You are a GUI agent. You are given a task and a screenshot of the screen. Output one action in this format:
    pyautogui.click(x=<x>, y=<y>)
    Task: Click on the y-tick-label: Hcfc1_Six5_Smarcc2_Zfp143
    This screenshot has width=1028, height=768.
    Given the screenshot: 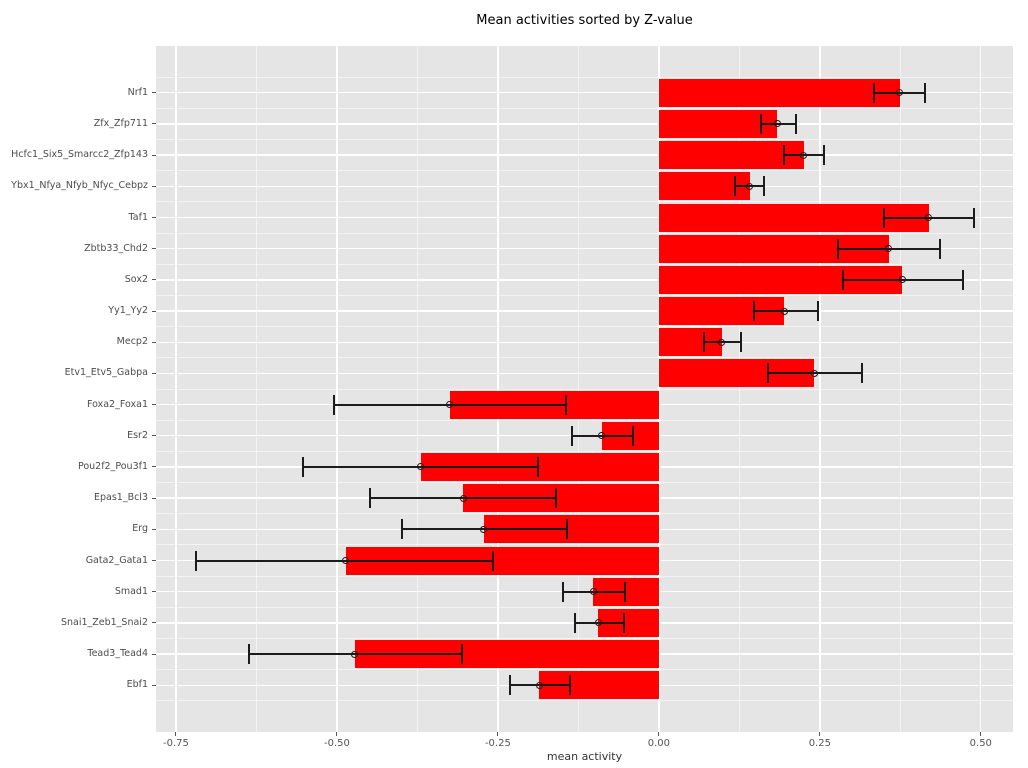 What is the action you would take?
    pyautogui.click(x=79, y=155)
    